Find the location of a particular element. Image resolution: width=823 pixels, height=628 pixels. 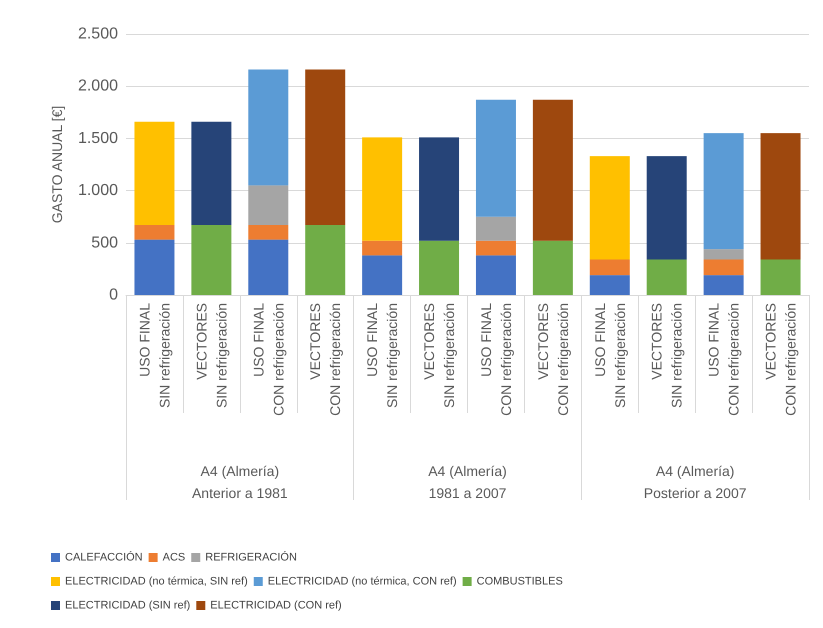

legend-label: COMBUSTIBLES is located at coordinates (519, 582).